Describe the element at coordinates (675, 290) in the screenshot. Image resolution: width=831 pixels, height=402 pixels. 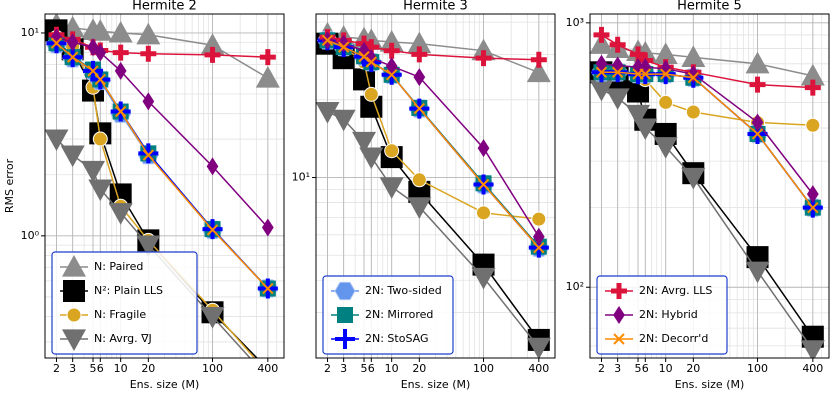
I see `legend-label: 2N: Avrg. LLS` at that location.